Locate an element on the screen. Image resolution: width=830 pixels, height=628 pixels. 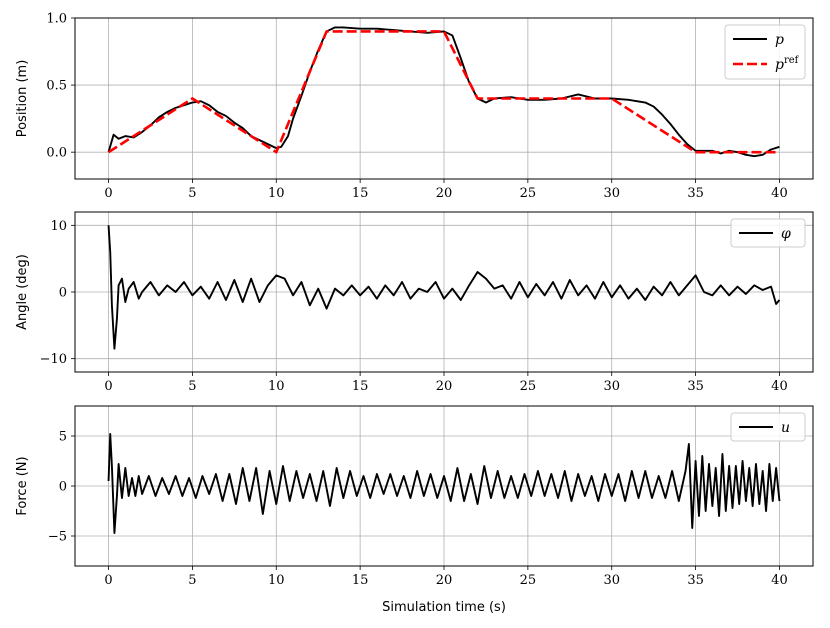
legend: p pref is located at coordinates (765, 52).